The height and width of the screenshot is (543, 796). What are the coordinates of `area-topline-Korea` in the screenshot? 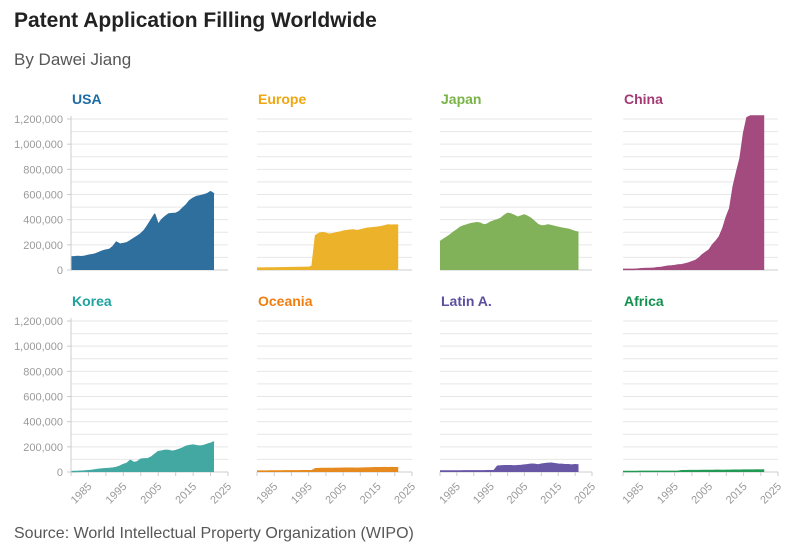 It's located at (142, 457).